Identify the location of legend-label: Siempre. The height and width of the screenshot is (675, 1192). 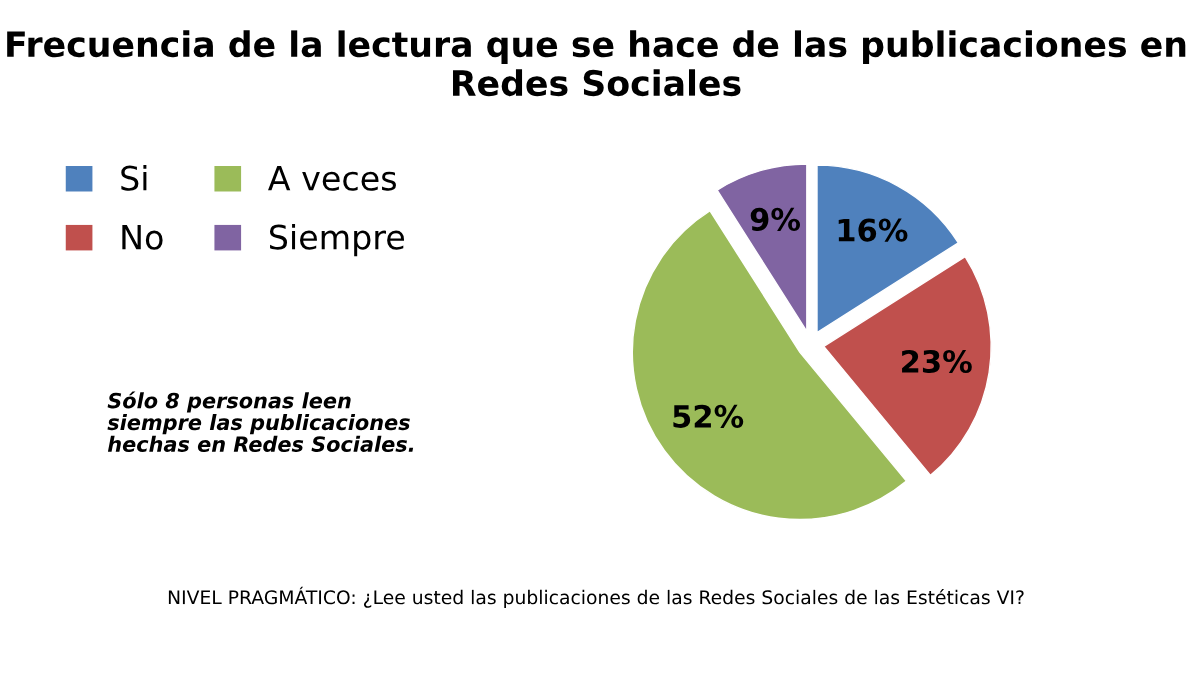
(337, 240).